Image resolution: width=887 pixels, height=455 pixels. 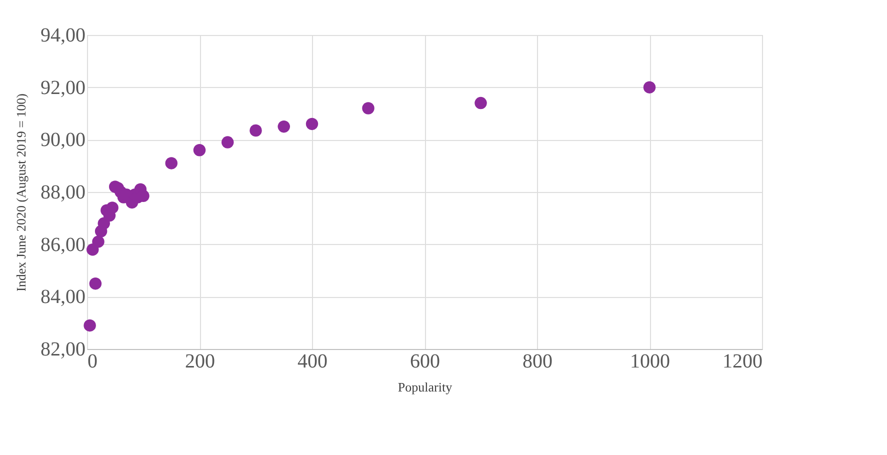 I want to click on y-tick-label: 90,00, so click(x=63, y=140).